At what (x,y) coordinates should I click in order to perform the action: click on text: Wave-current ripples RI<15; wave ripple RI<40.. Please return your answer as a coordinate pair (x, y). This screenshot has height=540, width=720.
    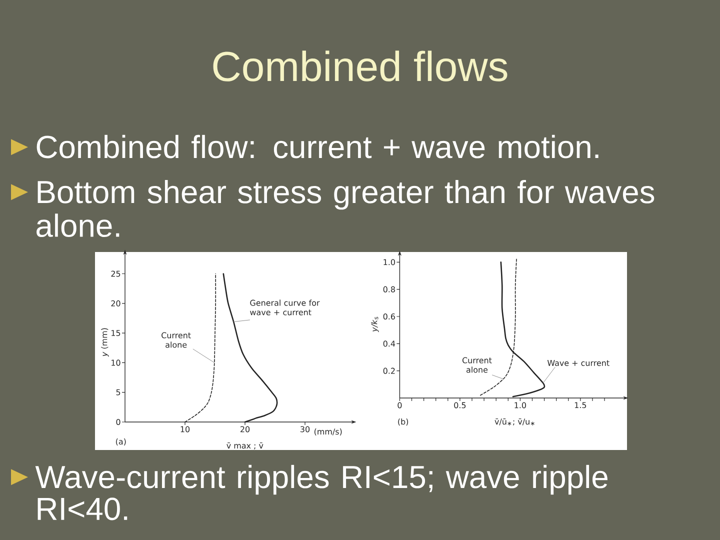
    Looking at the image, I should click on (321, 492).